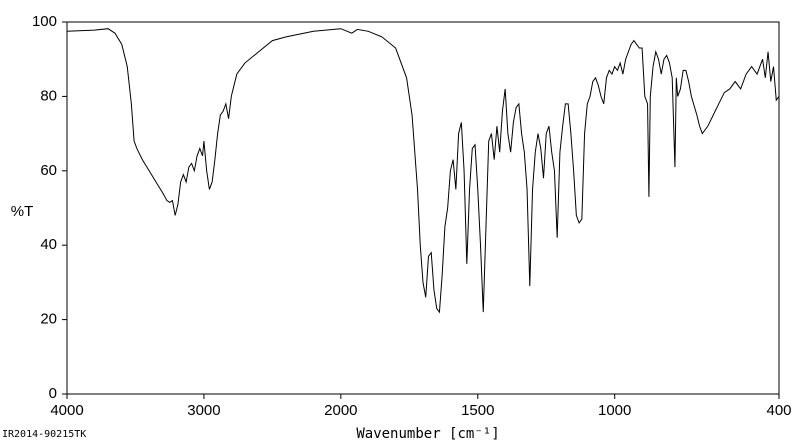  What do you see at coordinates (203, 410) in the screenshot?
I see `x-tick-label: 3000` at bounding box center [203, 410].